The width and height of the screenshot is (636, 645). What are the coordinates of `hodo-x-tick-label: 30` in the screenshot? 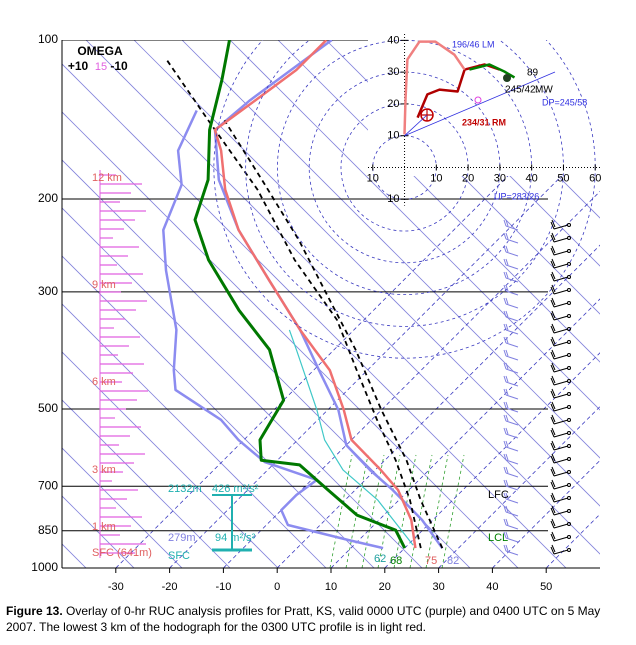 It's located at (500, 178).